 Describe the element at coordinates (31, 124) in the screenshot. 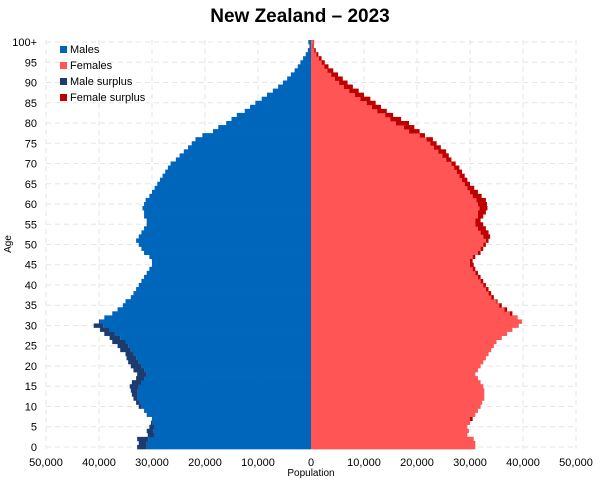

I see `y-tick-label: 80` at that location.